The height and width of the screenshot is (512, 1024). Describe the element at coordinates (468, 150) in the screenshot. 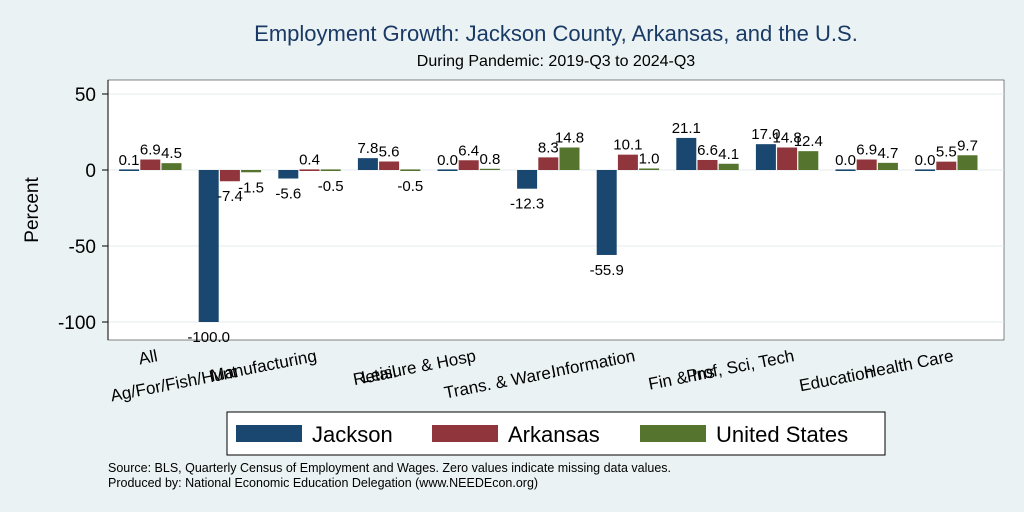

I see `bar-value-label: 6.4` at that location.